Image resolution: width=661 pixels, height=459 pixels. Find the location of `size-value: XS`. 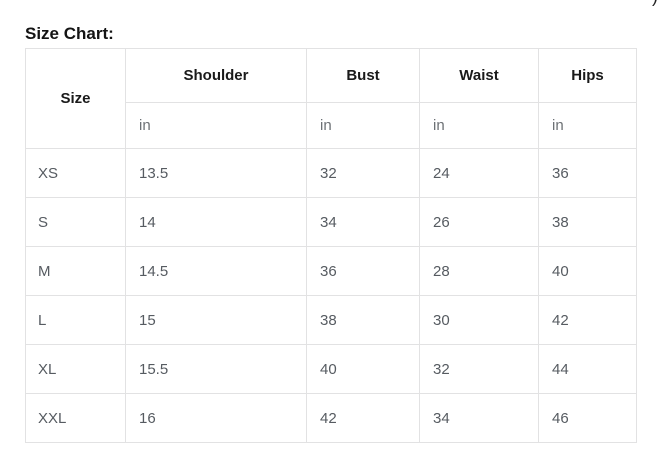

size-value: XS is located at coordinates (75, 173).